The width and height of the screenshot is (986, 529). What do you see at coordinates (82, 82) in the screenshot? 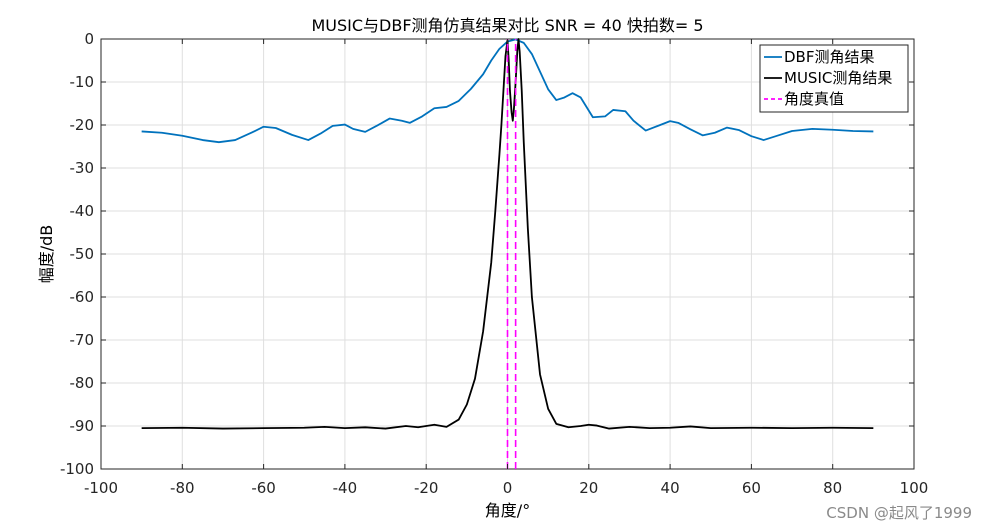
I see `y-tick-label: -10` at bounding box center [82, 82].